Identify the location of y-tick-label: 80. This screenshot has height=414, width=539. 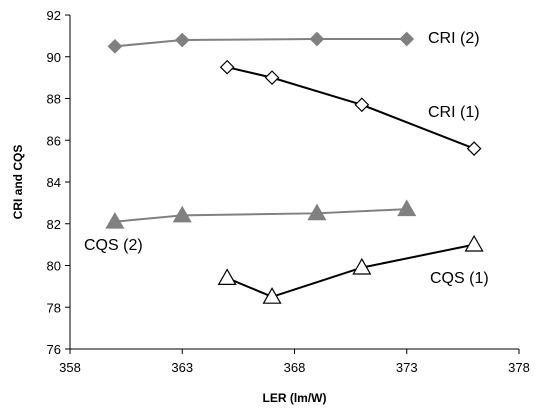
(54, 266).